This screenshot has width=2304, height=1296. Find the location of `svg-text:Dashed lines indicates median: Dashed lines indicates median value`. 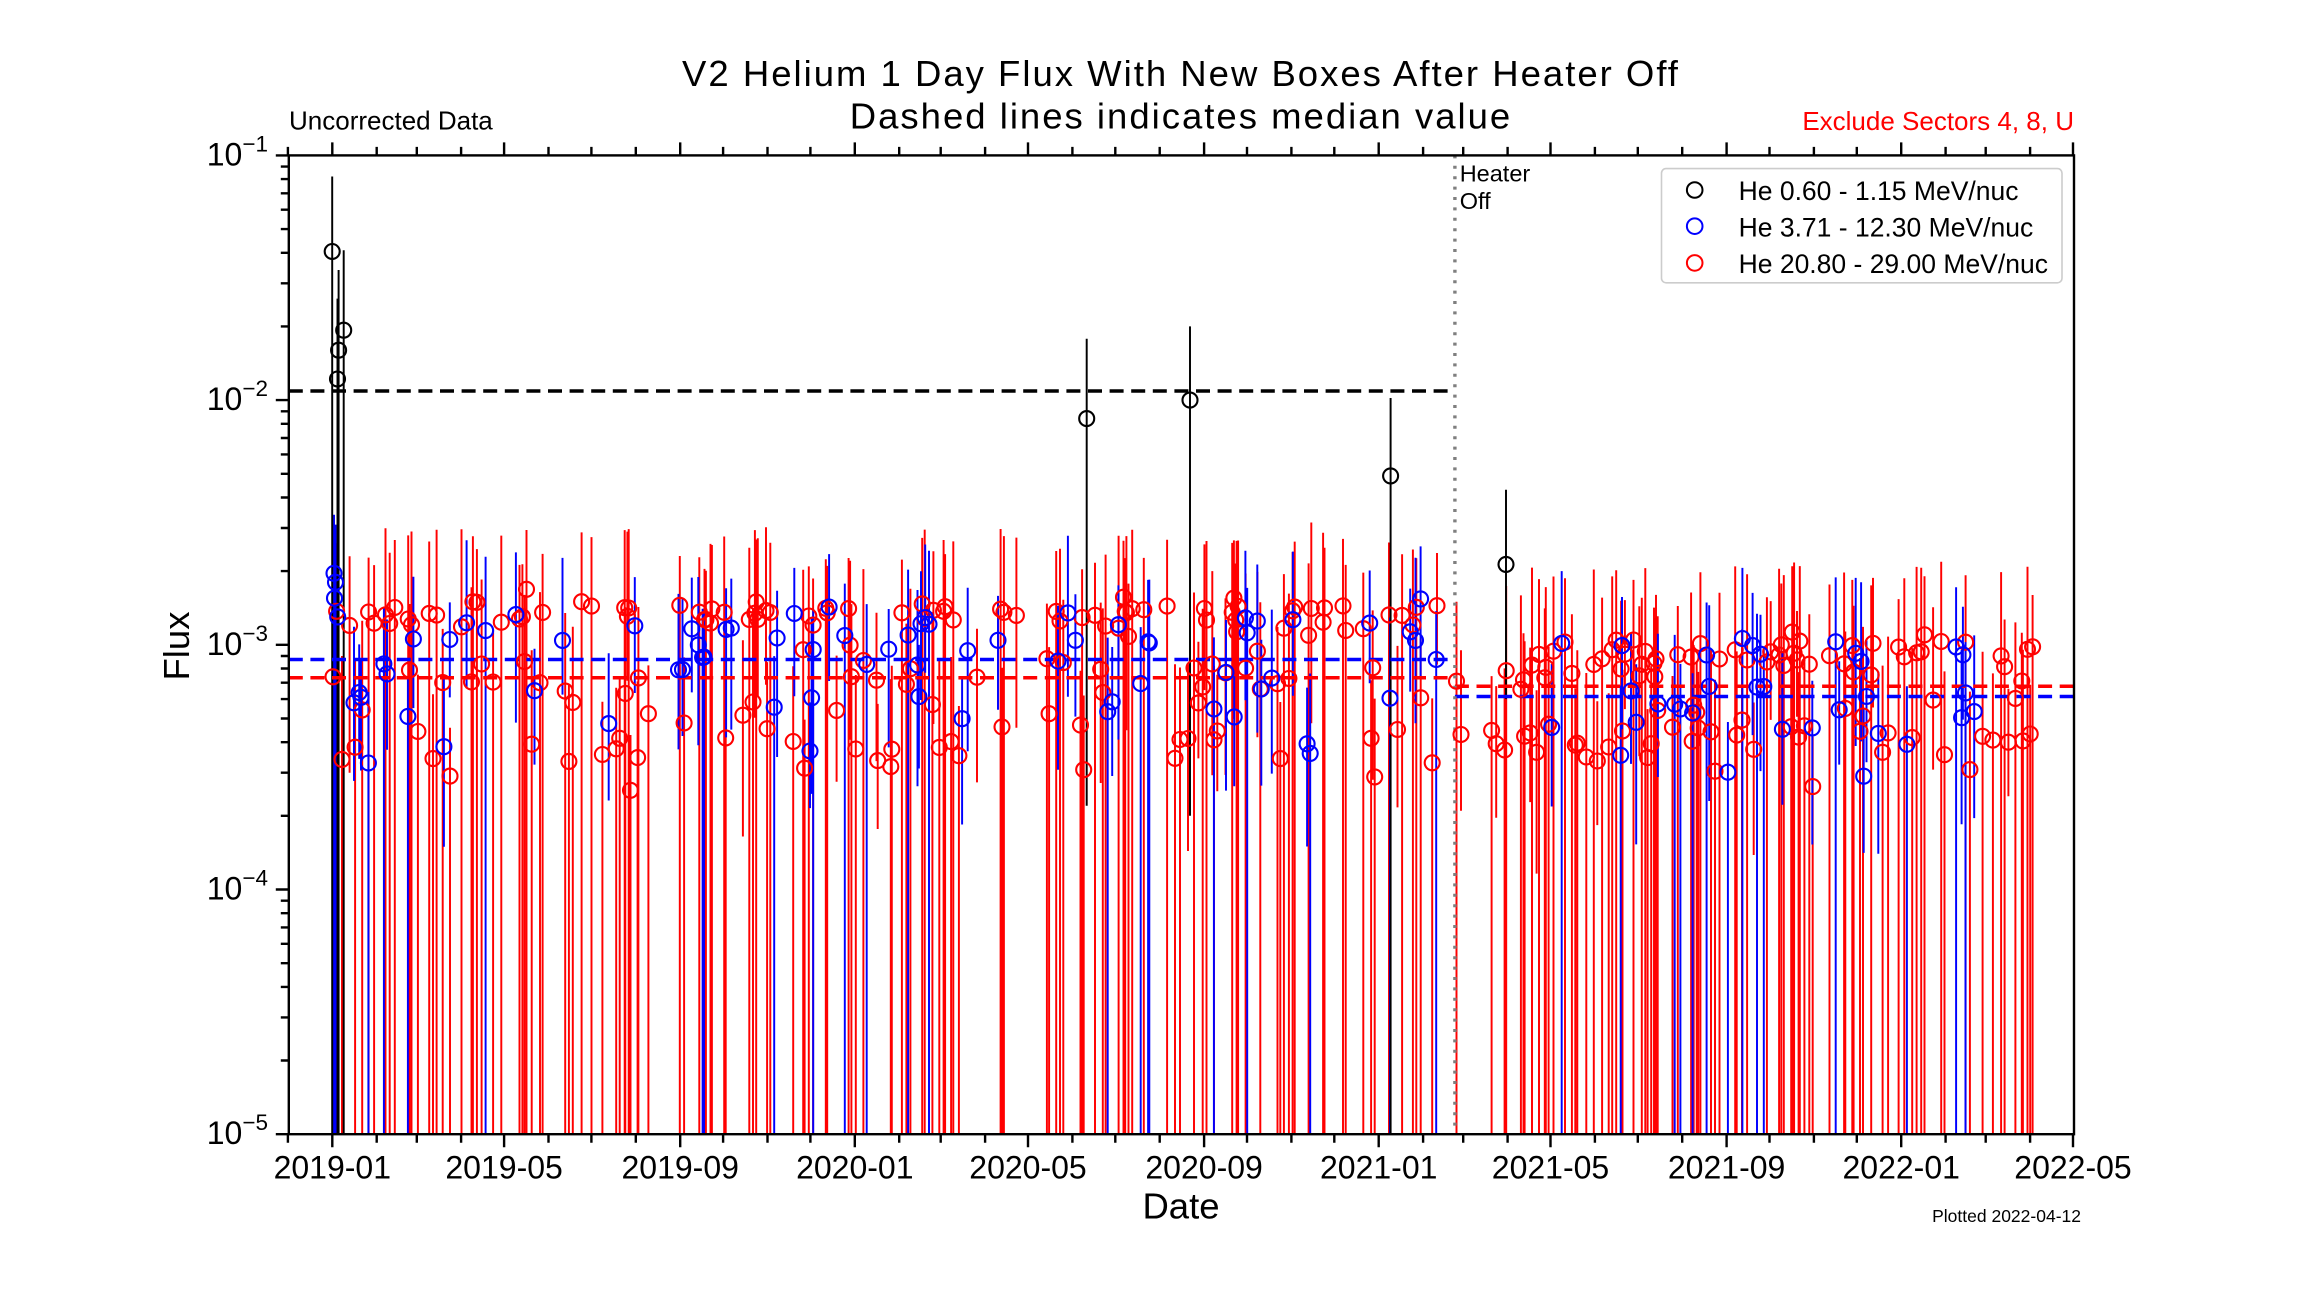

svg-text:Dashed lines indicates median: Dashed lines indicates median value is located at coordinates (1181, 116).